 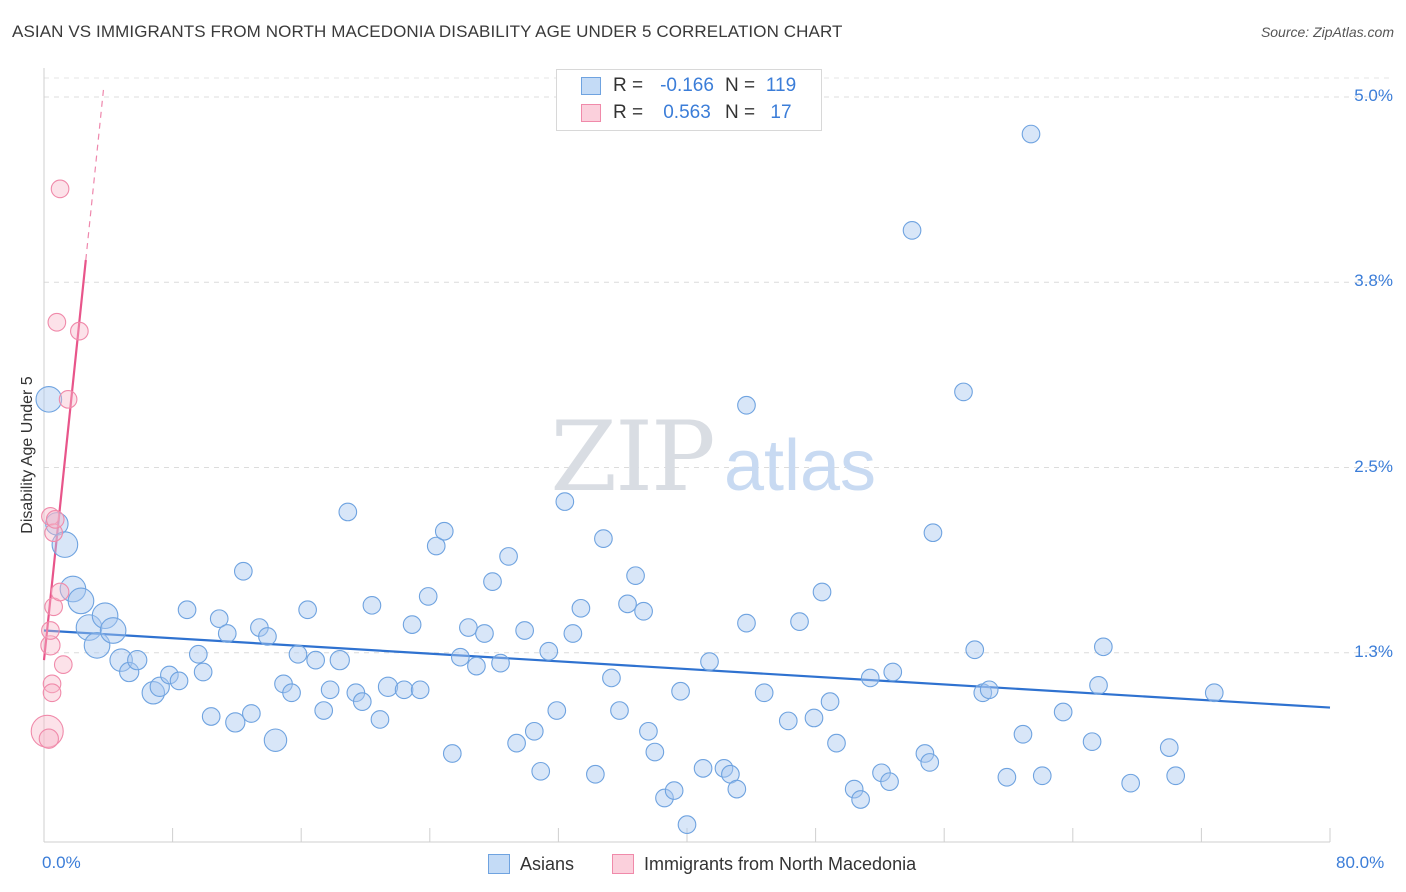 What do you see at coordinates (687, 669) in the screenshot?
I see `trend-line-asians` at bounding box center [687, 669].